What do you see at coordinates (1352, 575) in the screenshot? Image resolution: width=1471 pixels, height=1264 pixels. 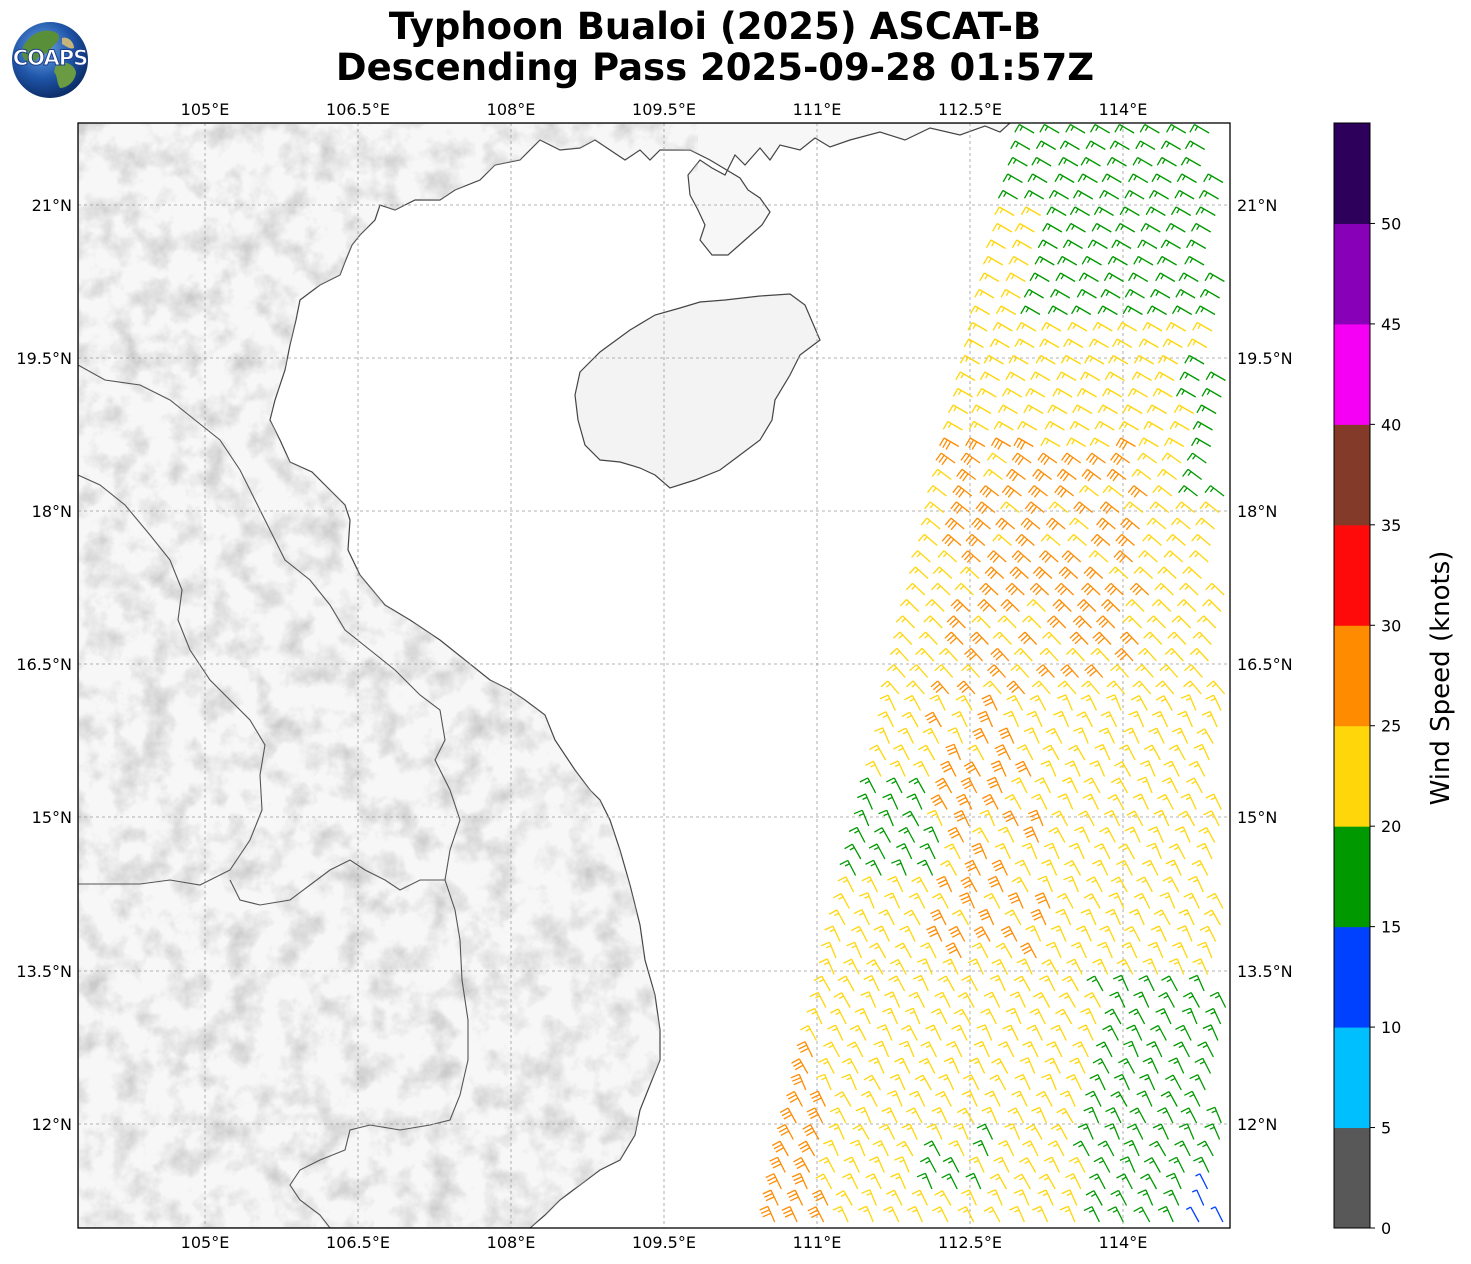 I see `colorbar-bin` at bounding box center [1352, 575].